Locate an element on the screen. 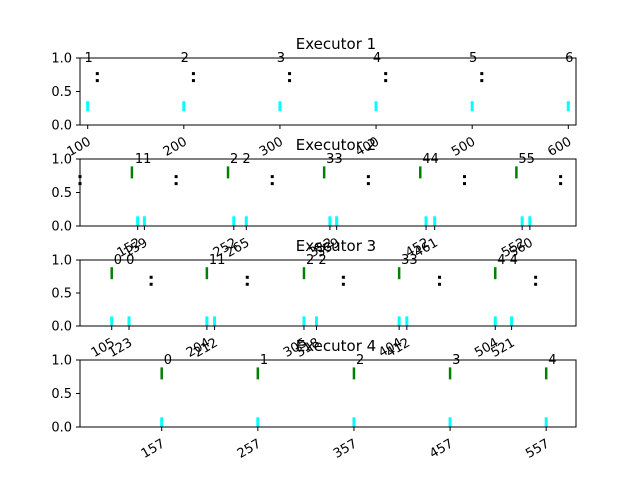 The width and height of the screenshot is (640, 480). x-tick-label: 600 is located at coordinates (559, 146).